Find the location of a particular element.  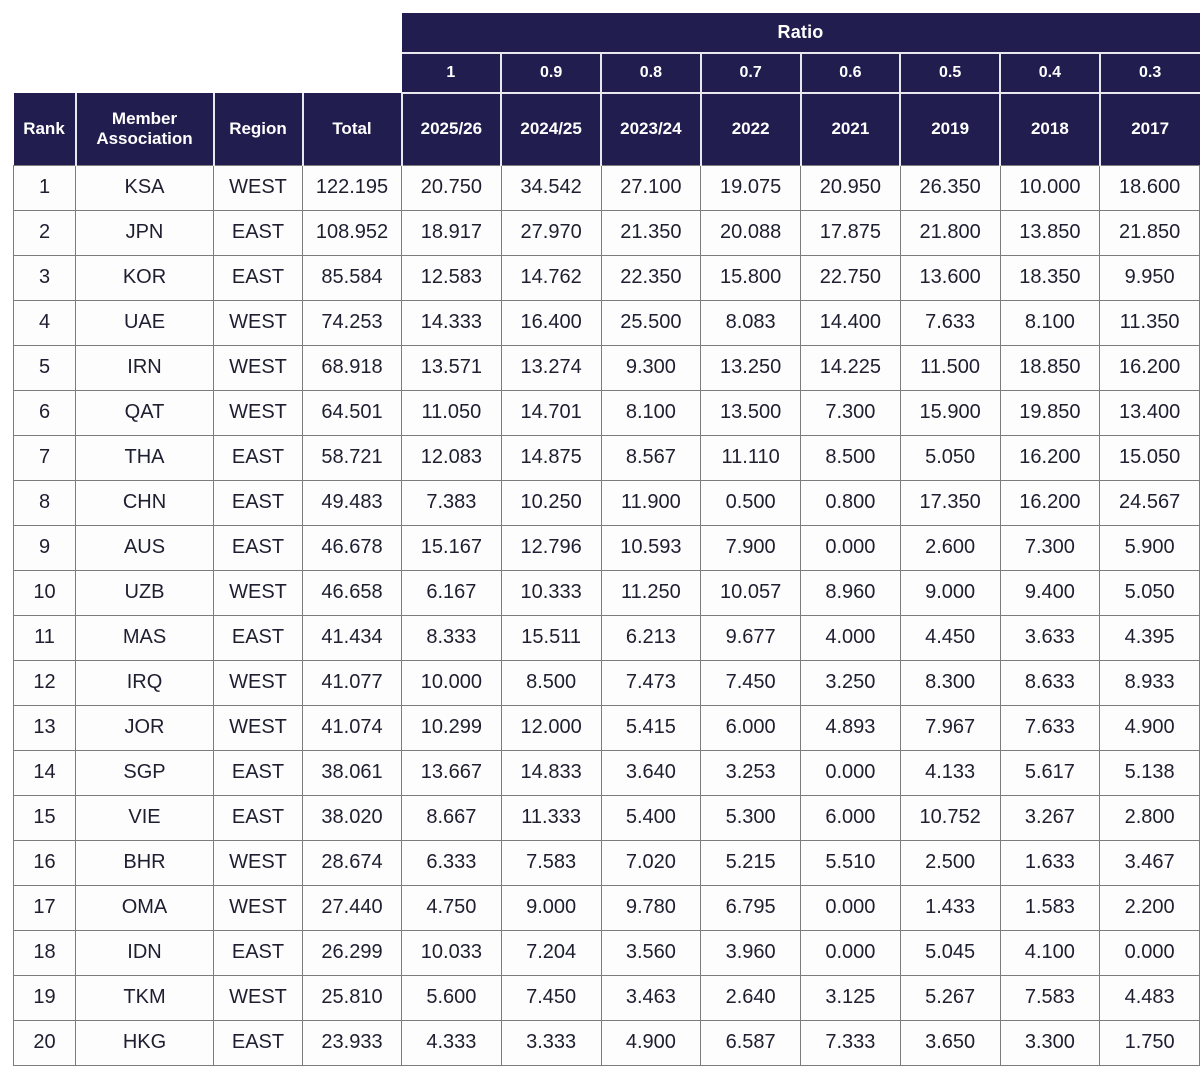

score-cell: 1.583 is located at coordinates (1050, 907).